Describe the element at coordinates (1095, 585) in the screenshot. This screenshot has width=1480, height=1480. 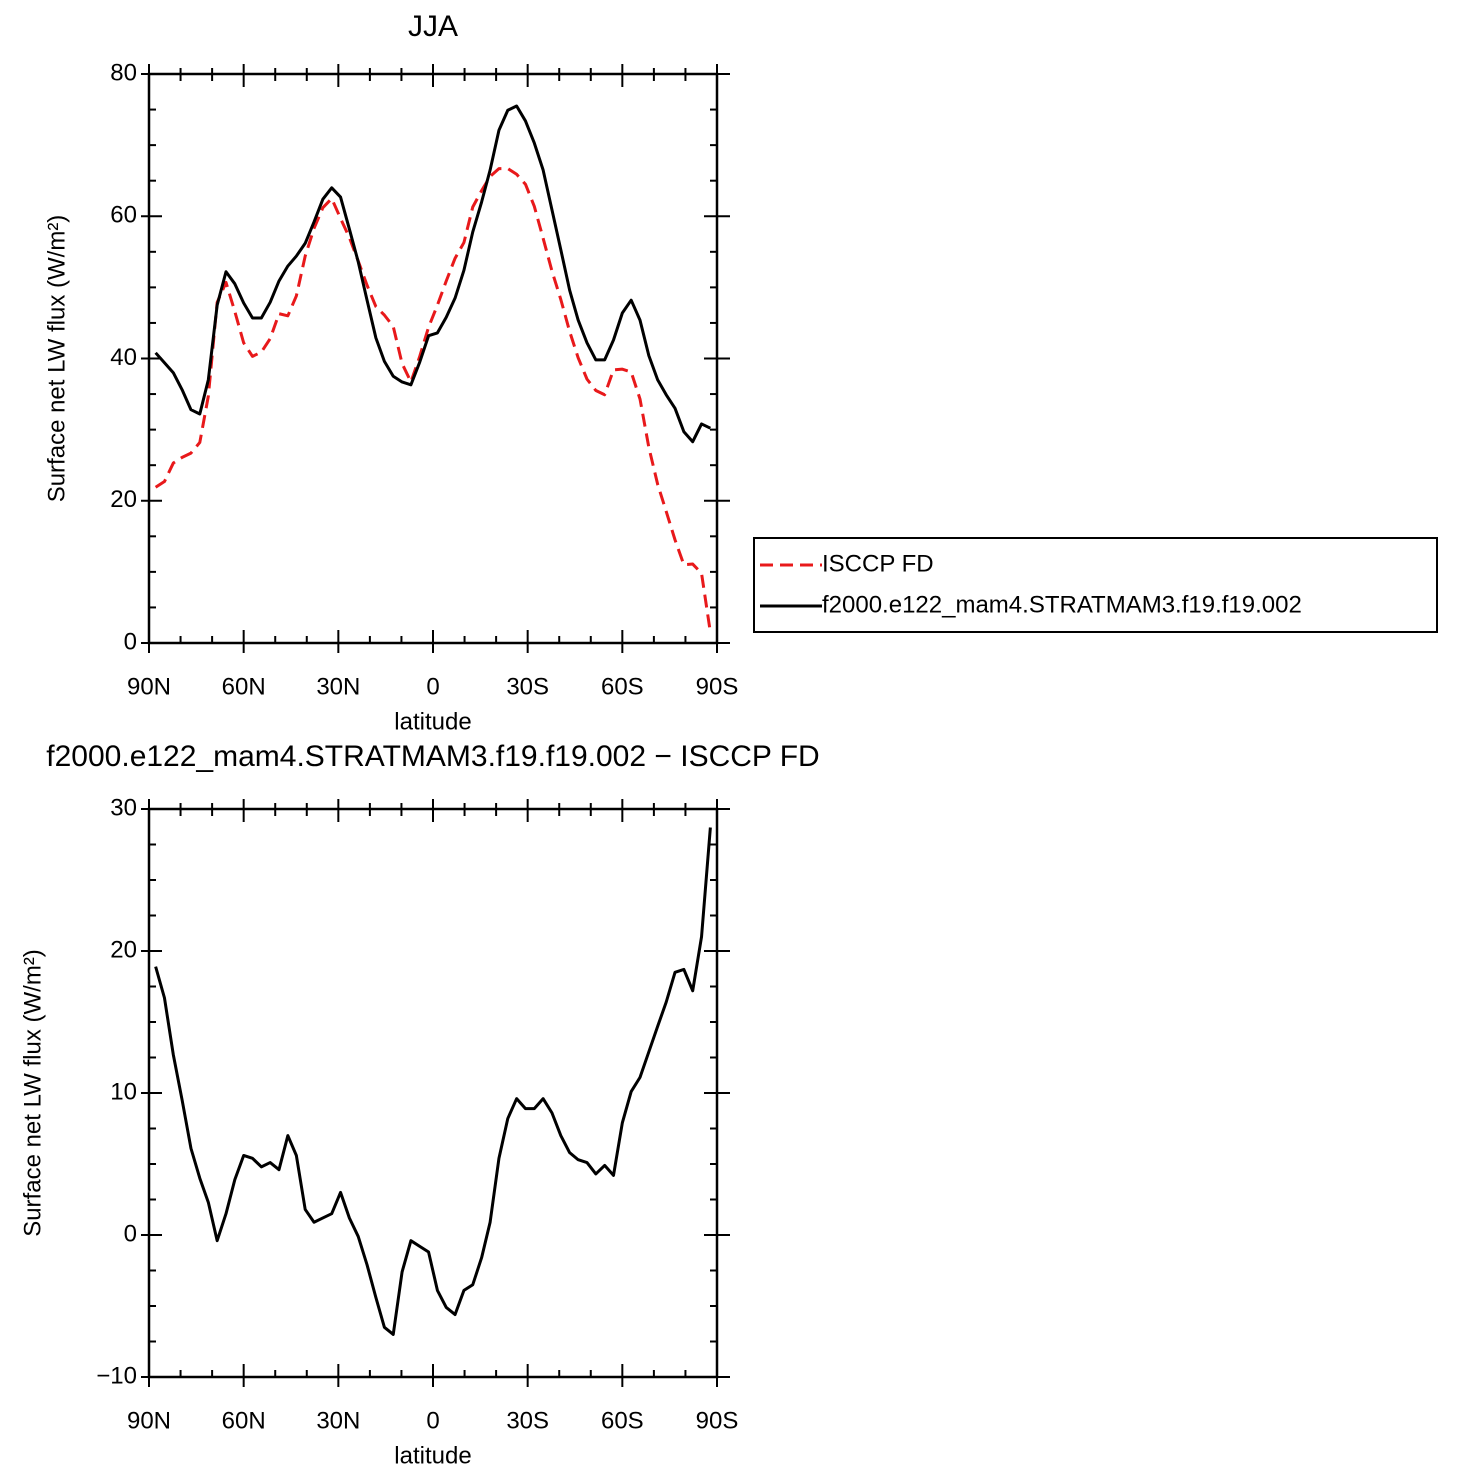
I see `legend-box` at that location.